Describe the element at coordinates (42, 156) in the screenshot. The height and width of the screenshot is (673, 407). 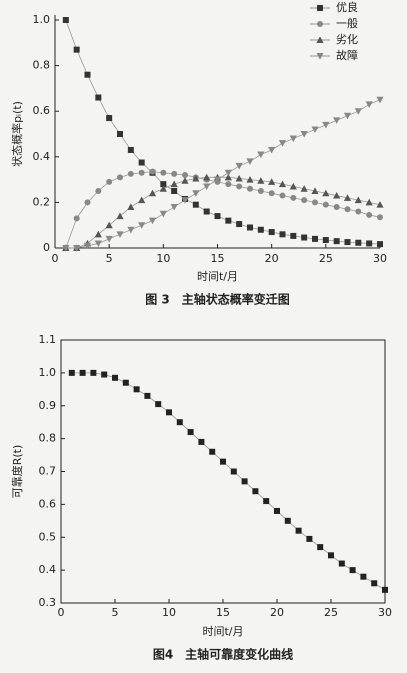
I see `y-tick-label: 0.4` at that location.